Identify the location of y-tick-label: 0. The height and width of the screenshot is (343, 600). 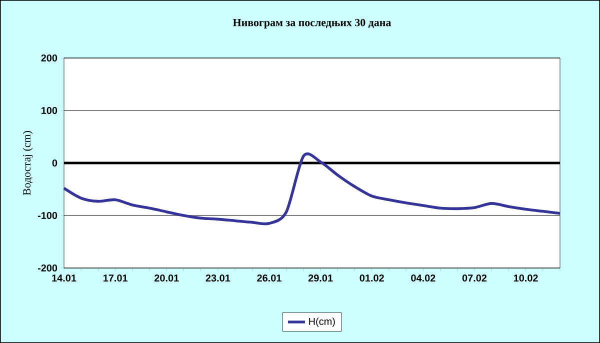
(55, 163).